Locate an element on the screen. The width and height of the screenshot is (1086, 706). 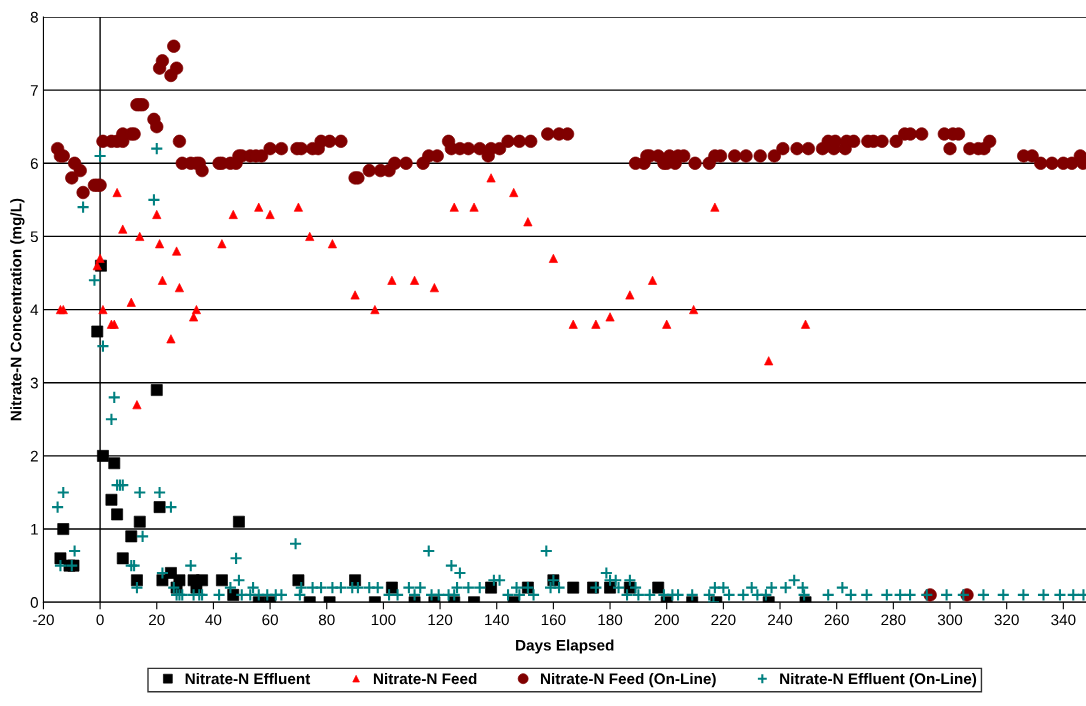
x-tick-label: 60 is located at coordinates (270, 620).